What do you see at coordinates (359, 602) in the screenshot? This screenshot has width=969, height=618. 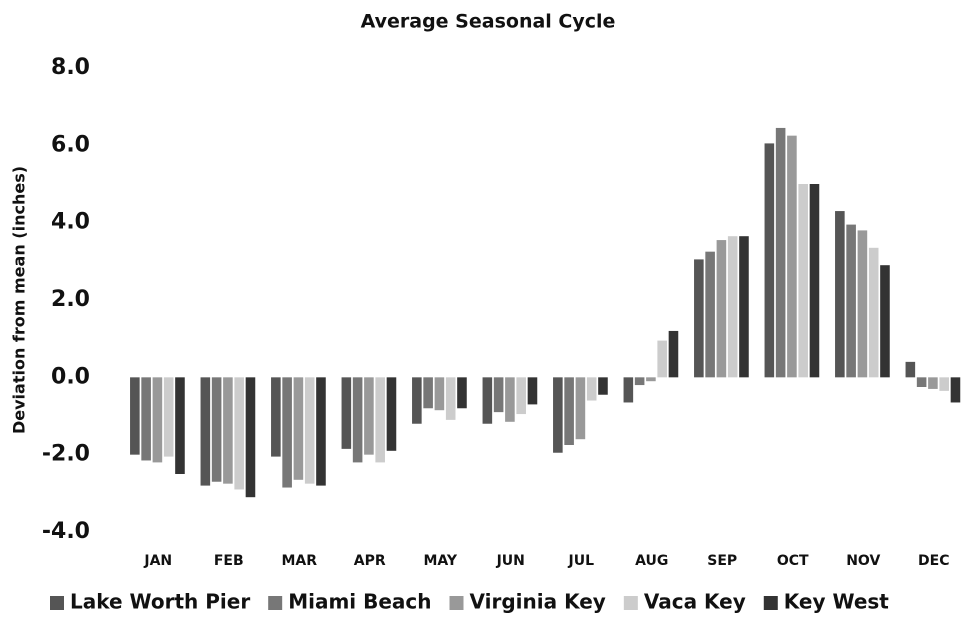 I see `legend-label: Miami Beach` at bounding box center [359, 602].